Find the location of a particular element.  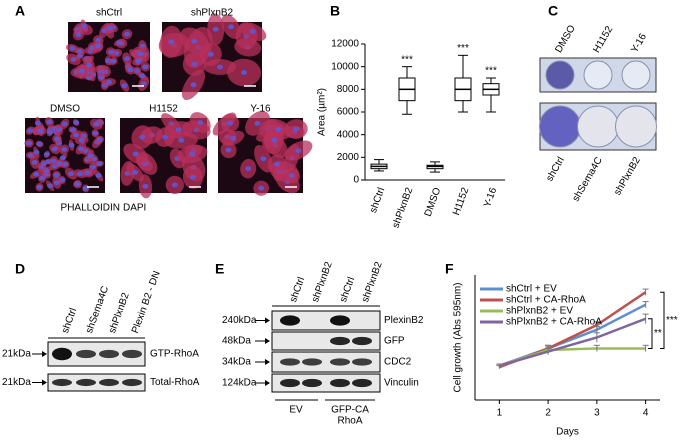

size-label: 34kDa is located at coordinates (236, 362).